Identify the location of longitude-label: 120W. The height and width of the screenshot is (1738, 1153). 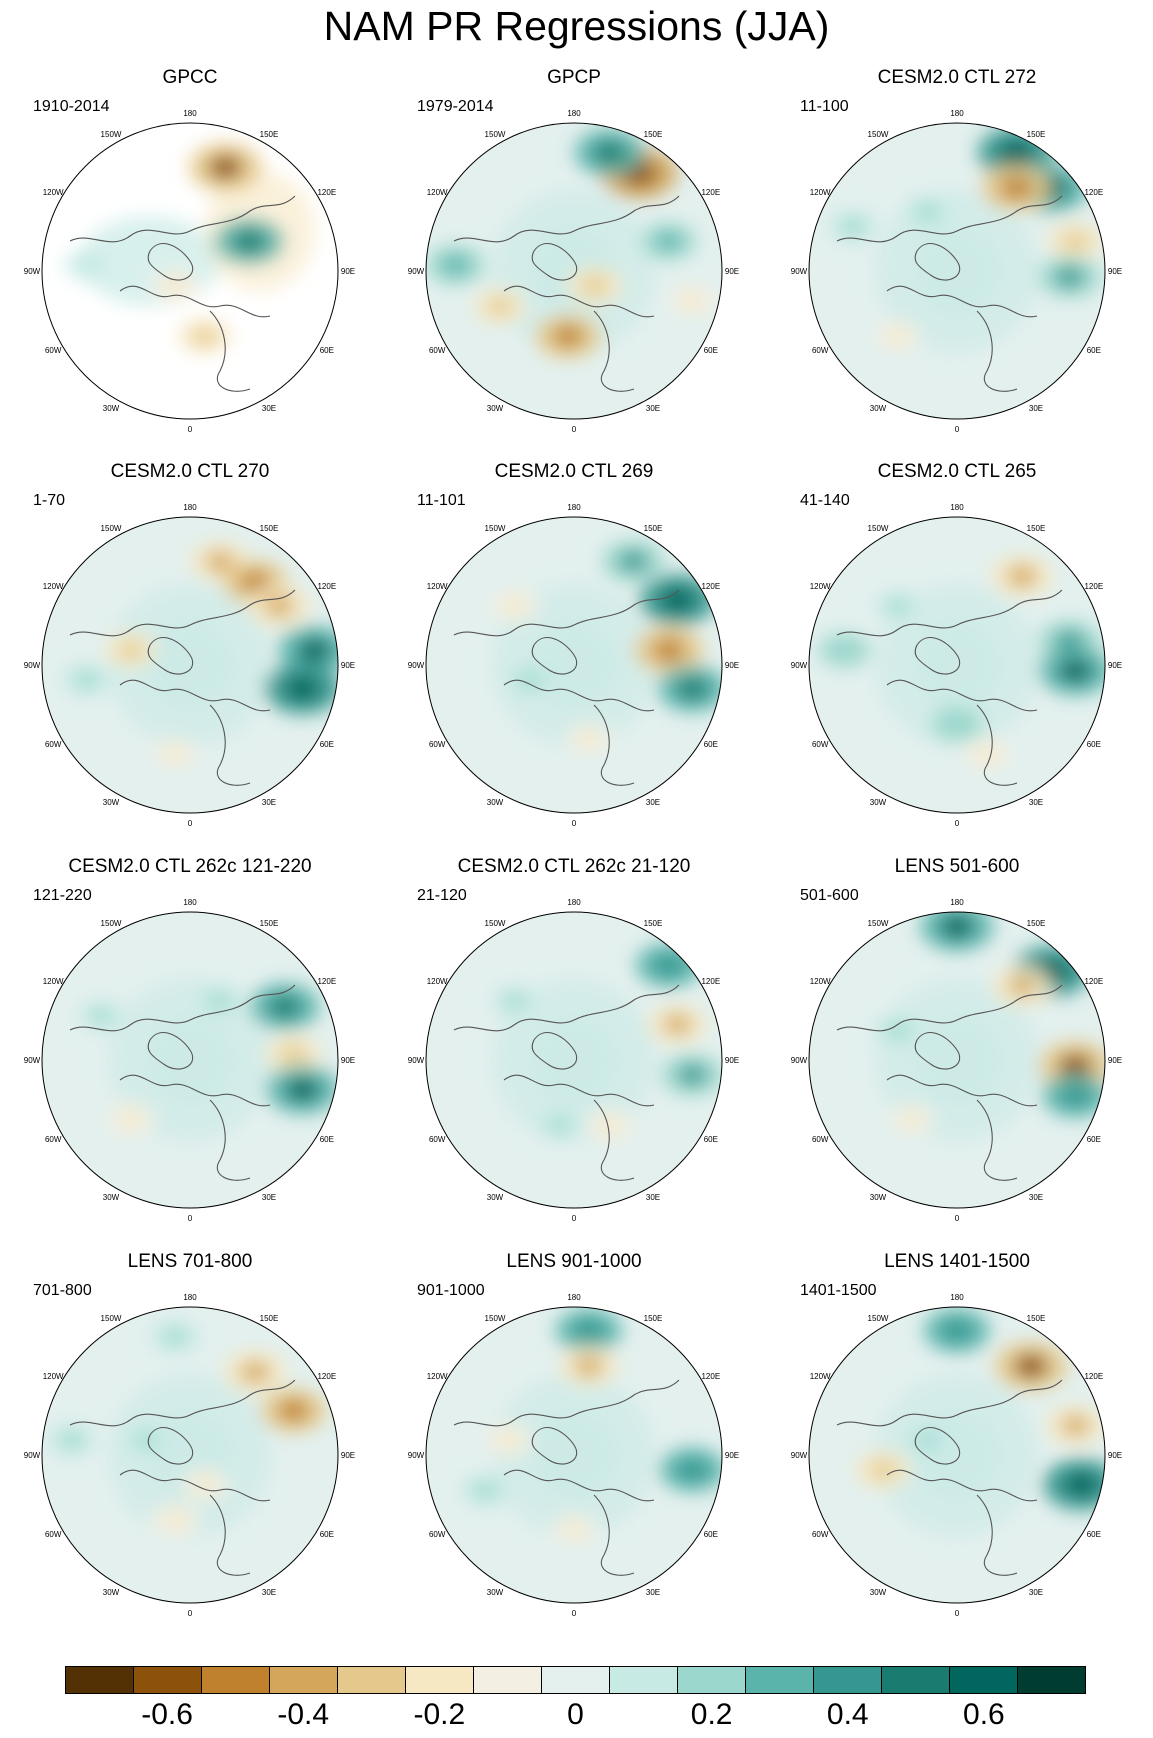
(820, 586).